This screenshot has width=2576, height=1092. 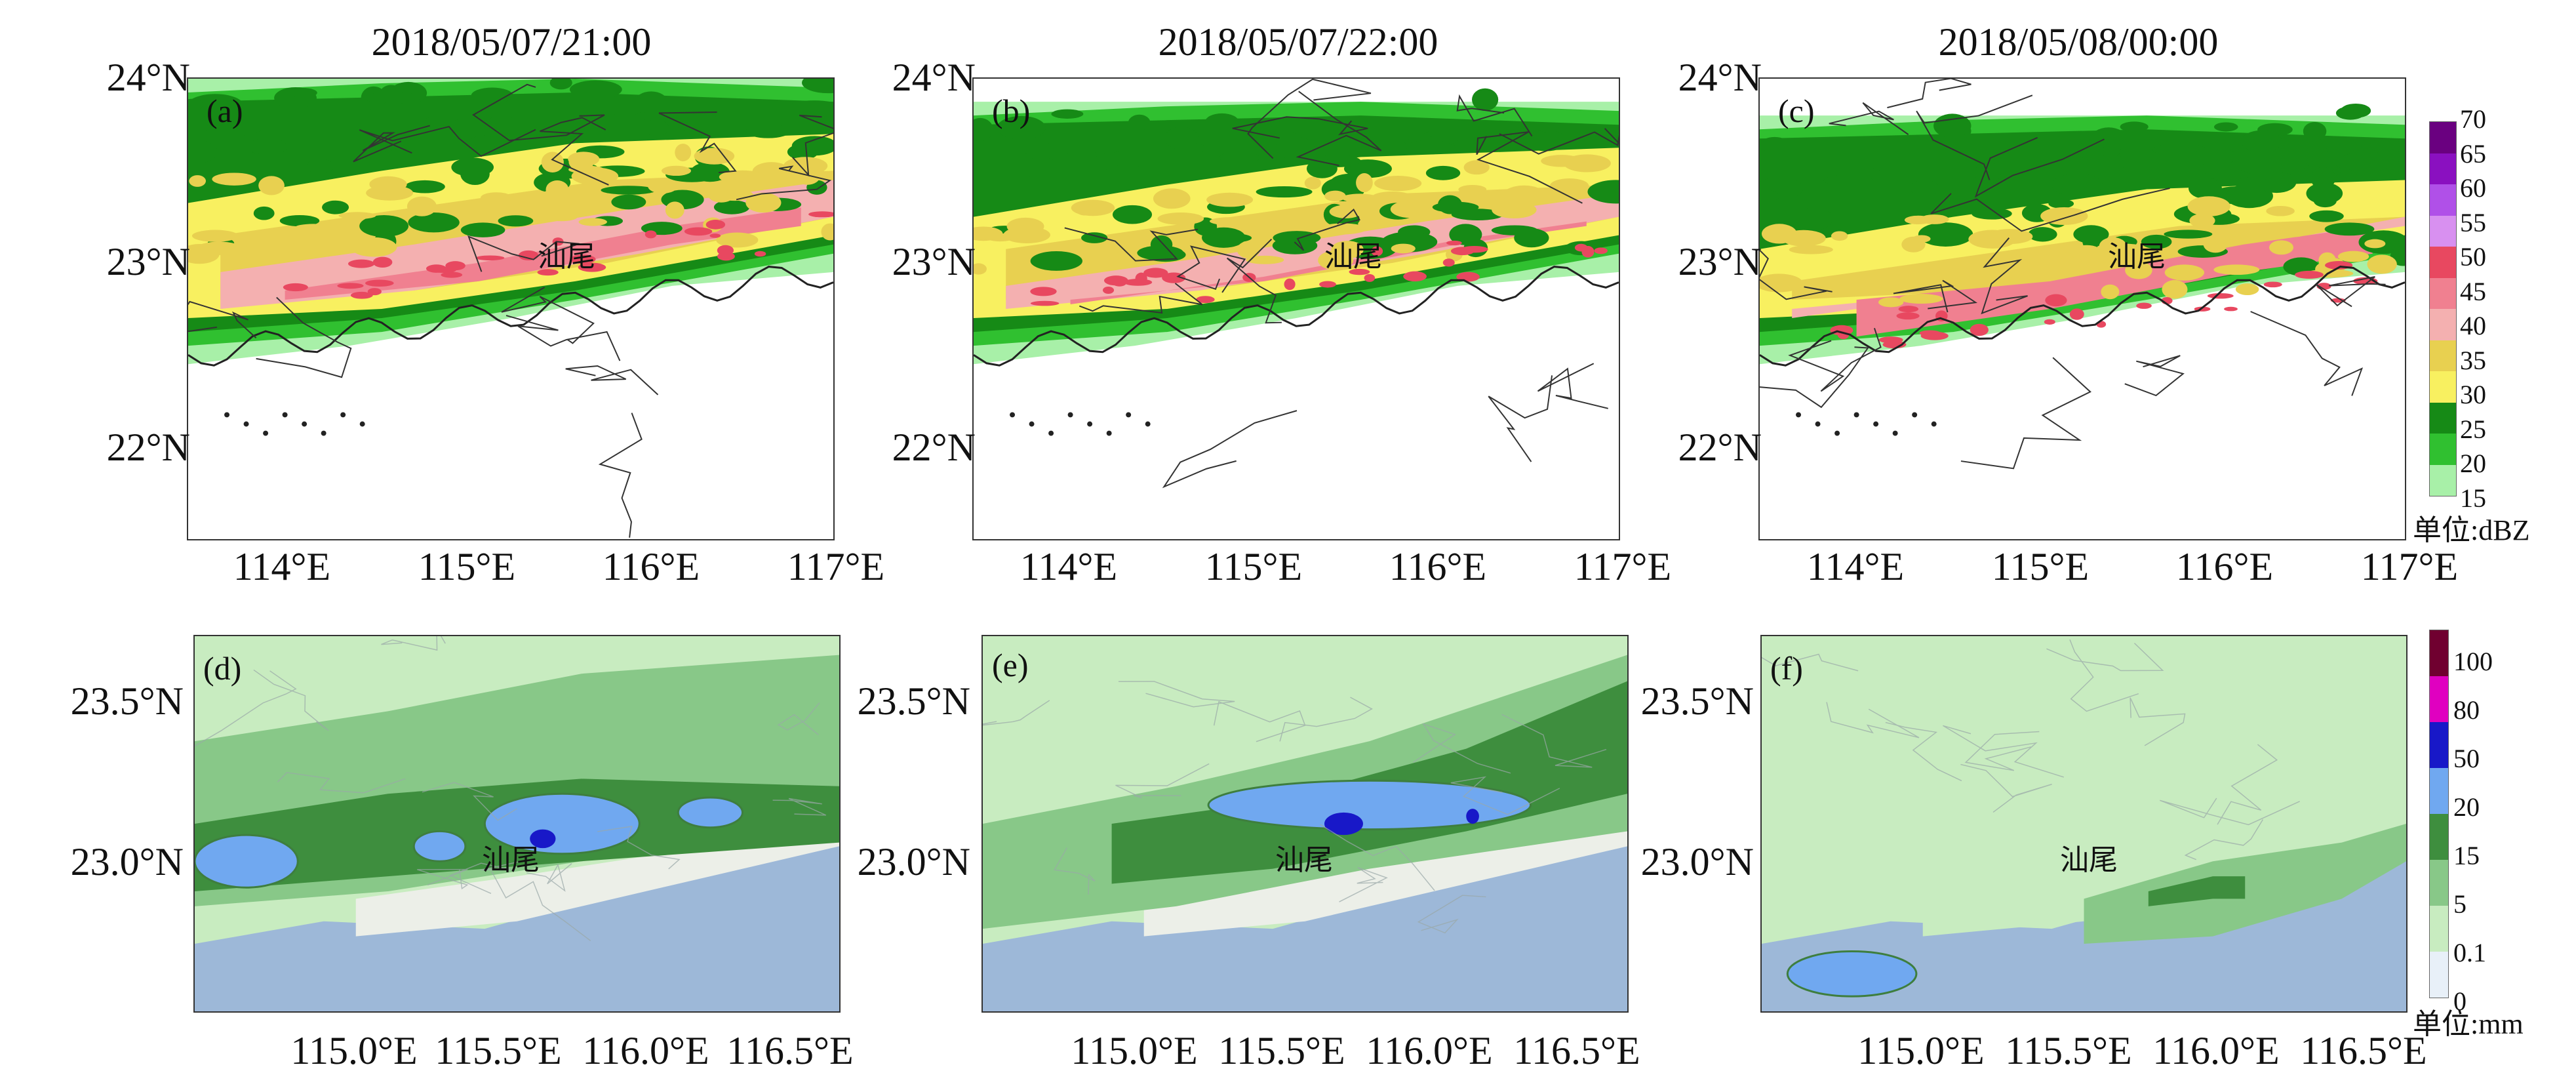 I want to click on reflectivity-unit: 单位:dBZ, so click(x=2471, y=530).